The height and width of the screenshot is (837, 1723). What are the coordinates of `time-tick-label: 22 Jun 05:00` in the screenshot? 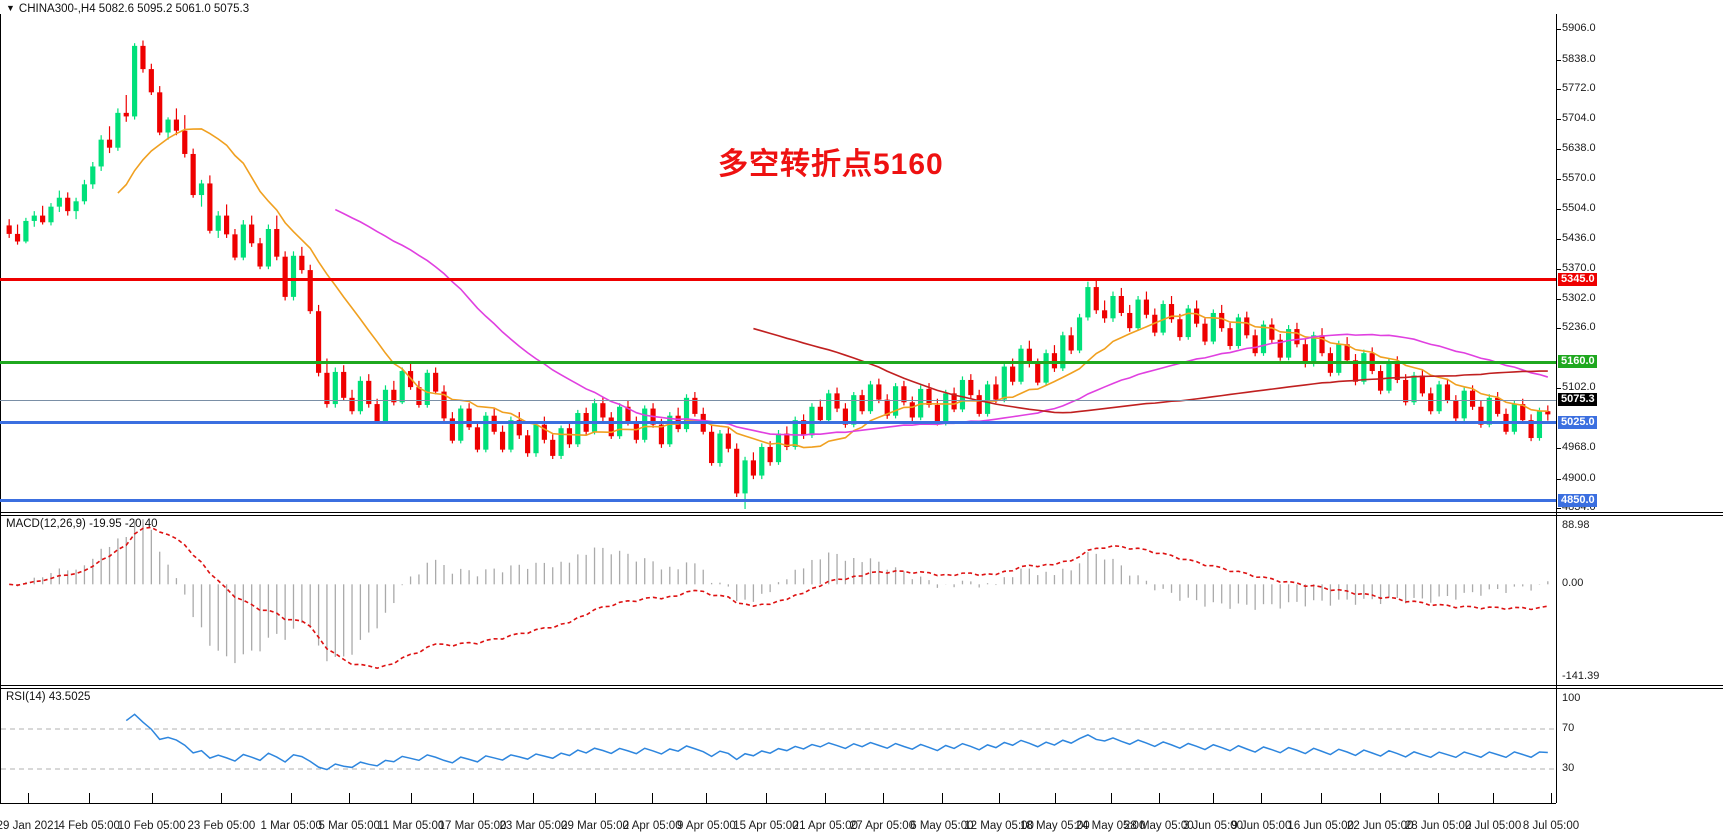 It's located at (1380, 826).